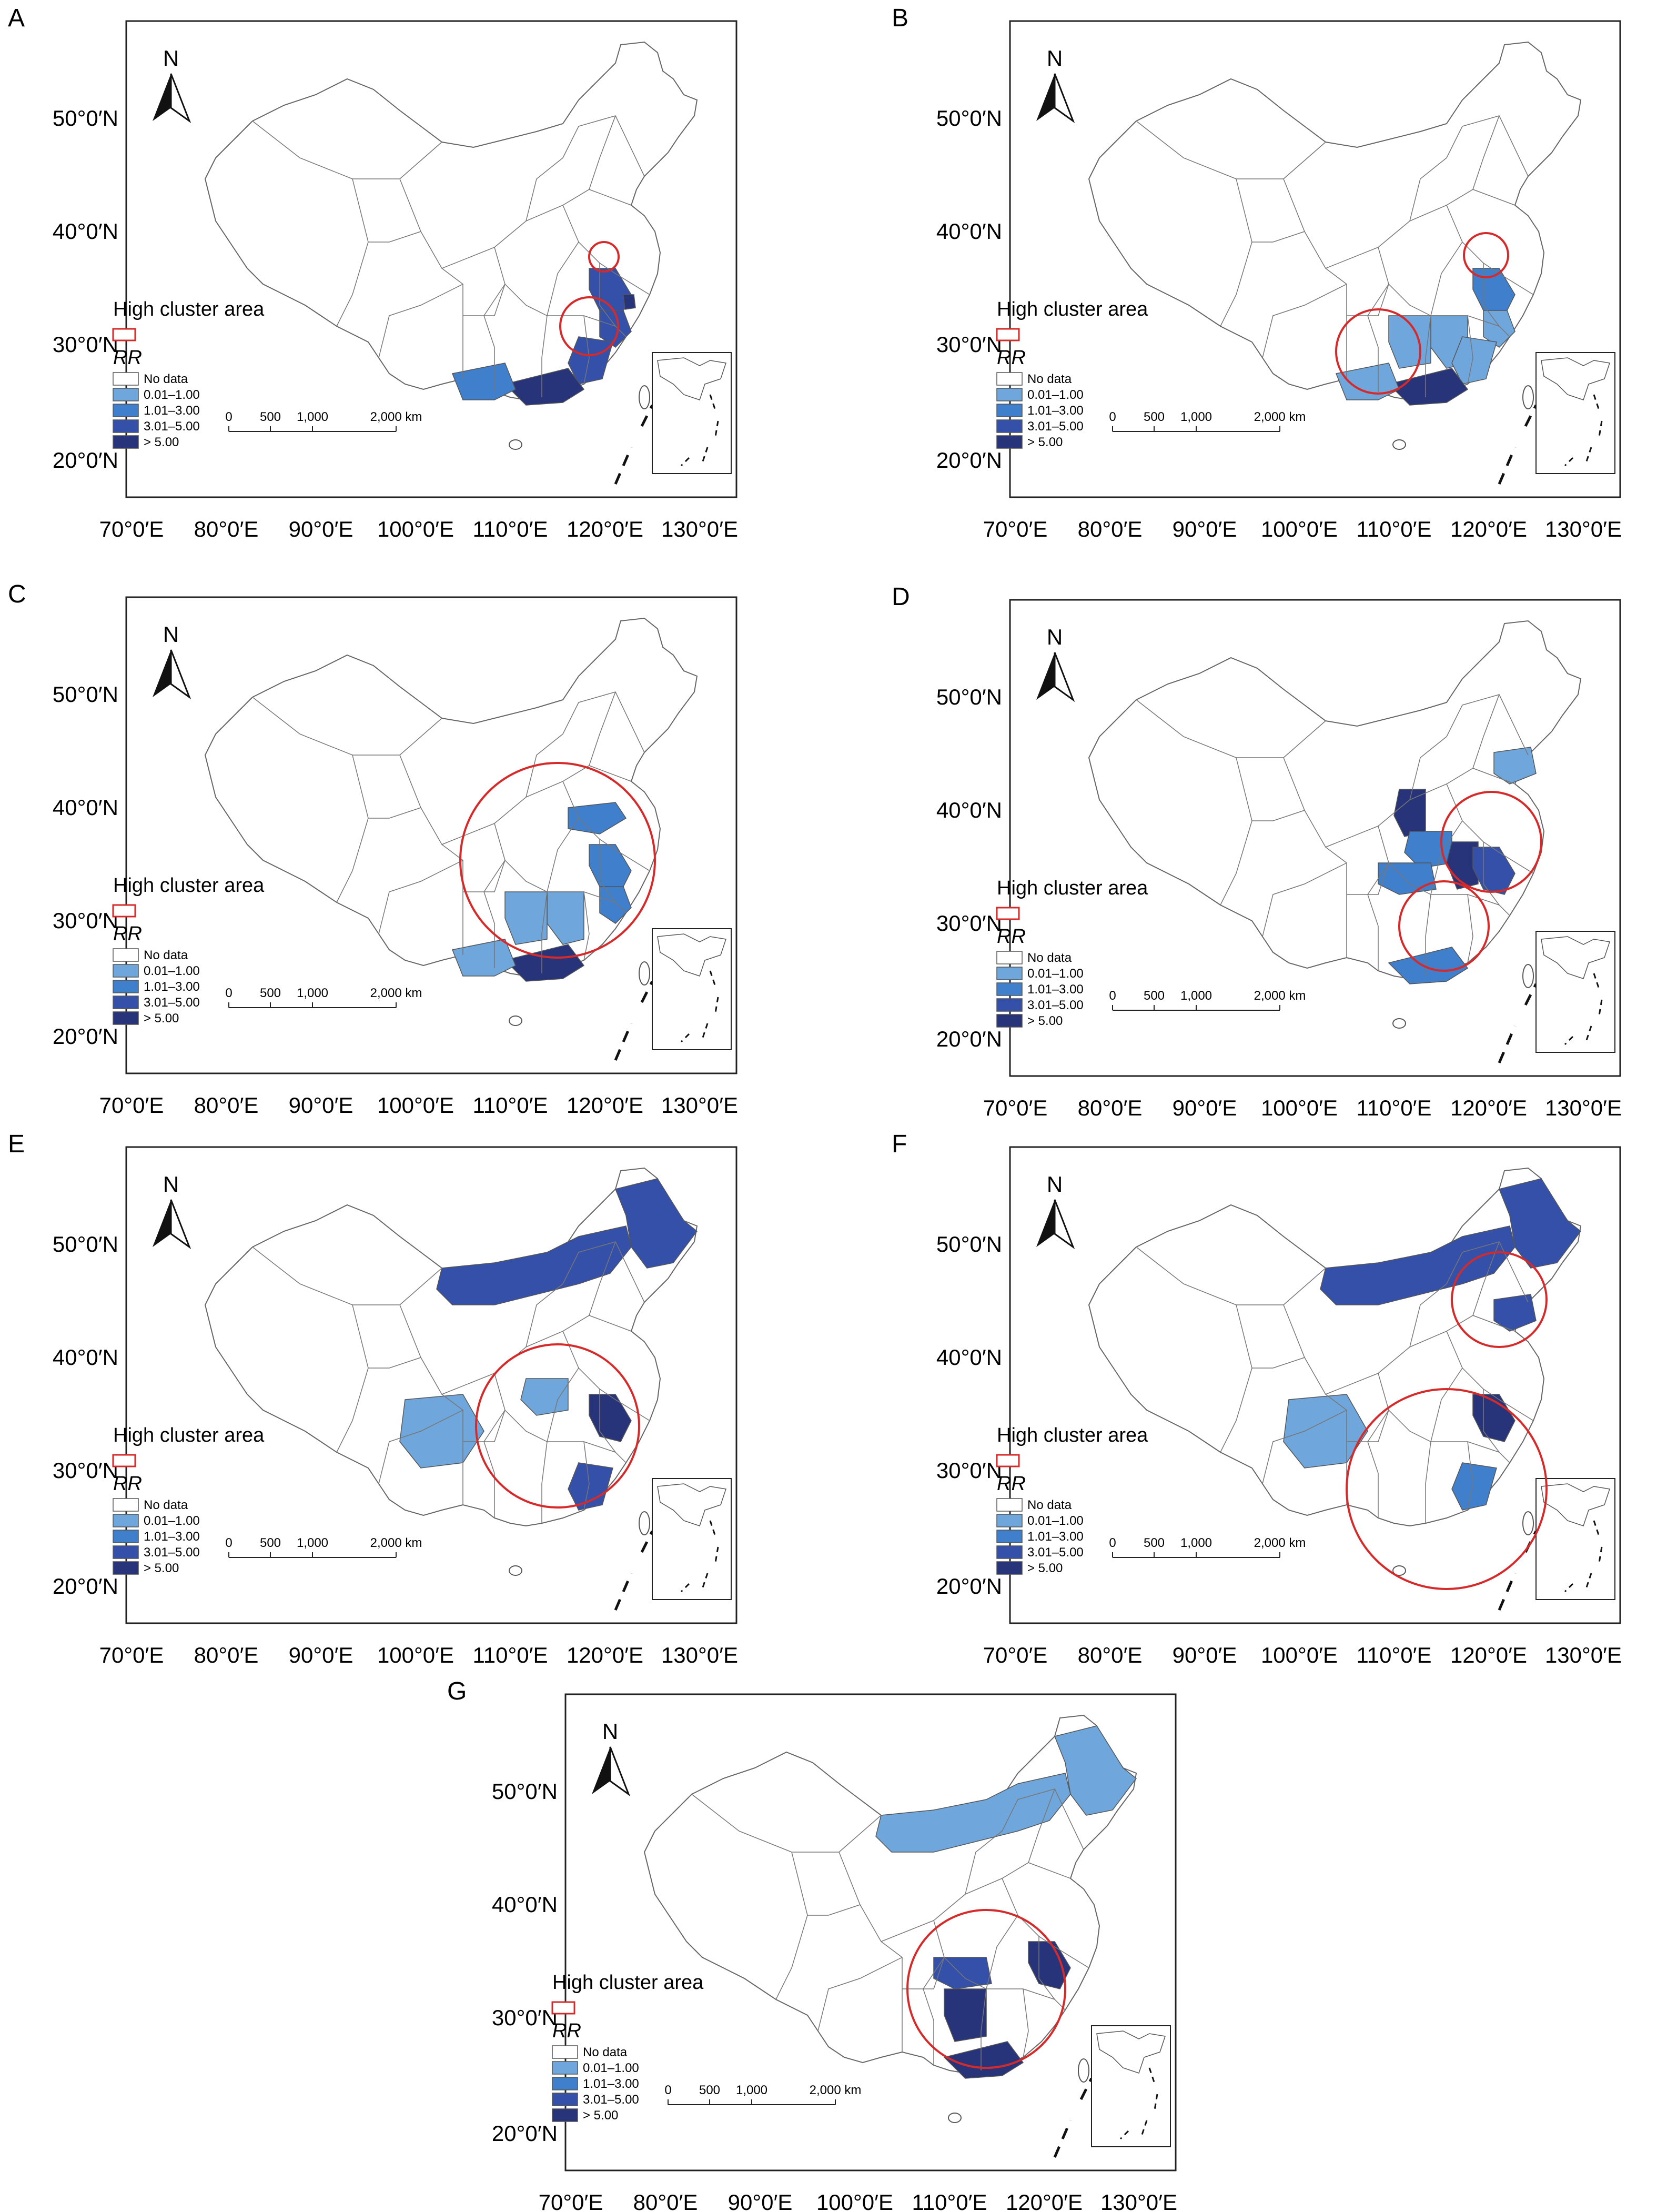 The height and width of the screenshot is (2212, 1657). I want to click on region-inner-mongolia, so click(973, 1813).